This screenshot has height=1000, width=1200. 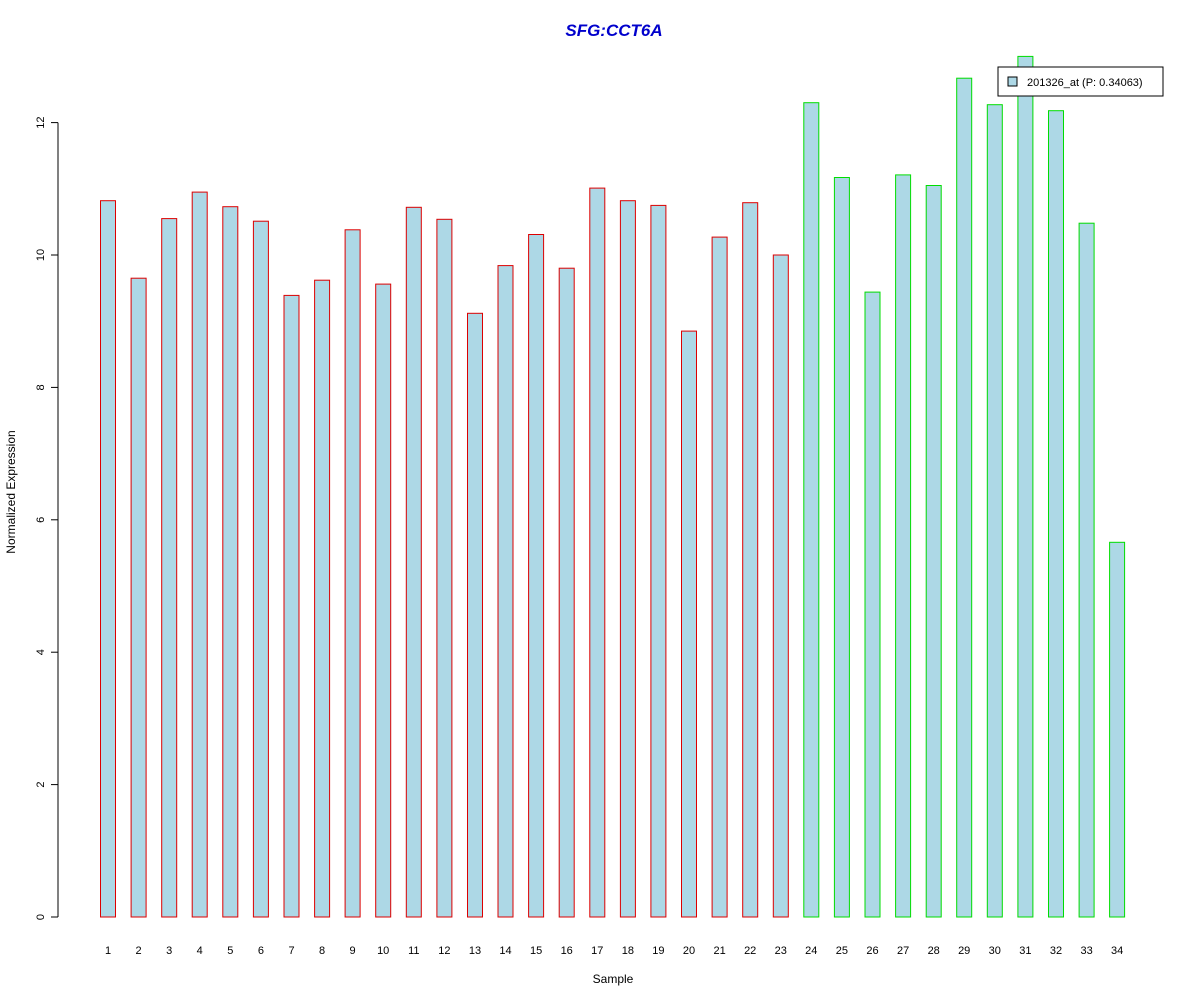 What do you see at coordinates (41, 785) in the screenshot?
I see `y-tick-label: 2` at bounding box center [41, 785].